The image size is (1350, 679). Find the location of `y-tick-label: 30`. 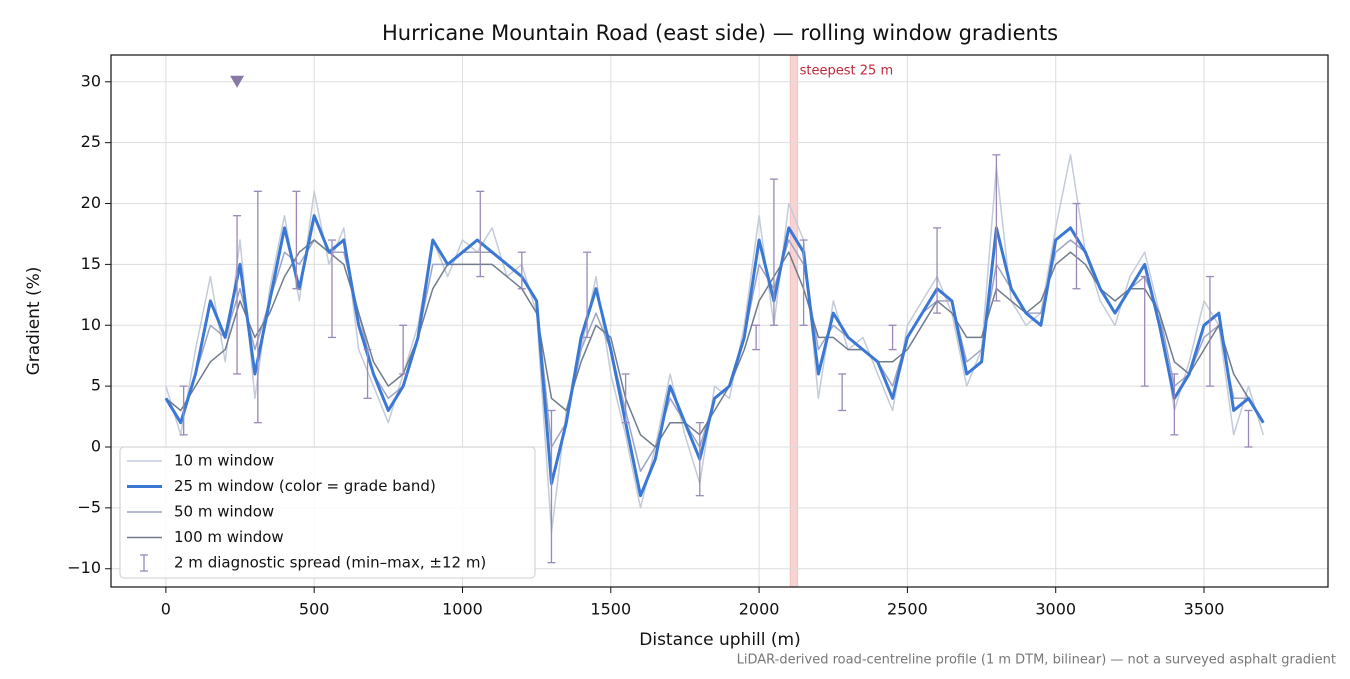

y-tick-label: 30 is located at coordinates (91, 80).